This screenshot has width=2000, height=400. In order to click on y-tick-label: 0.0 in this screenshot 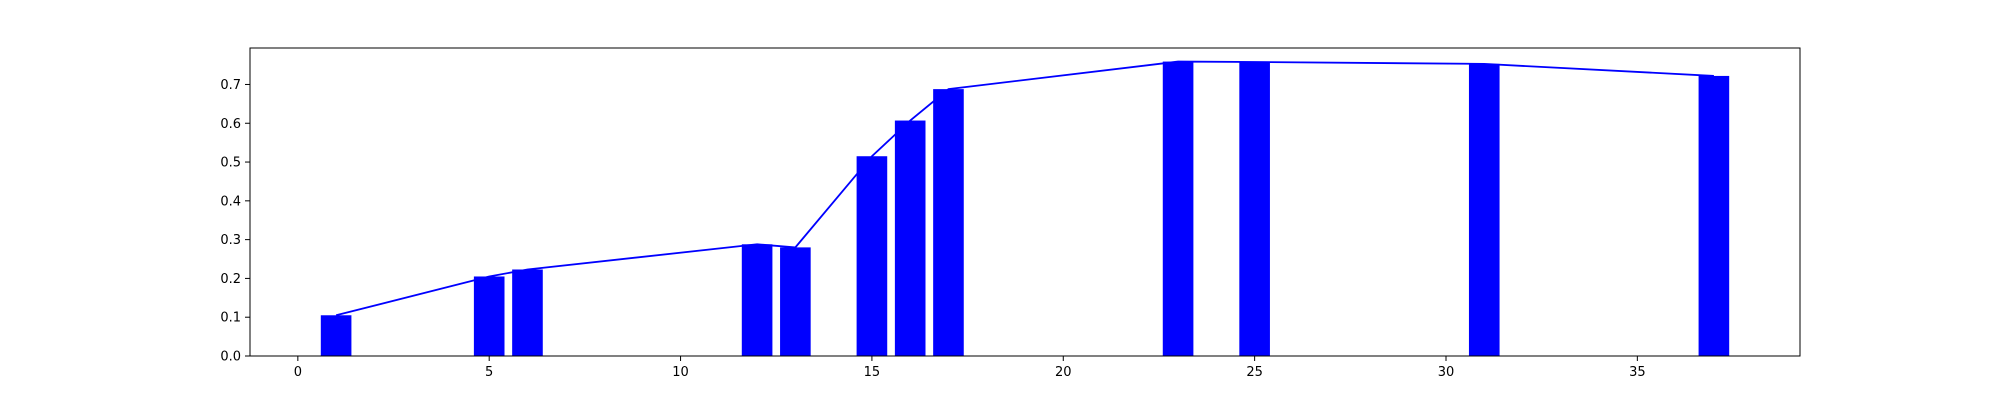, I will do `click(230, 357)`.